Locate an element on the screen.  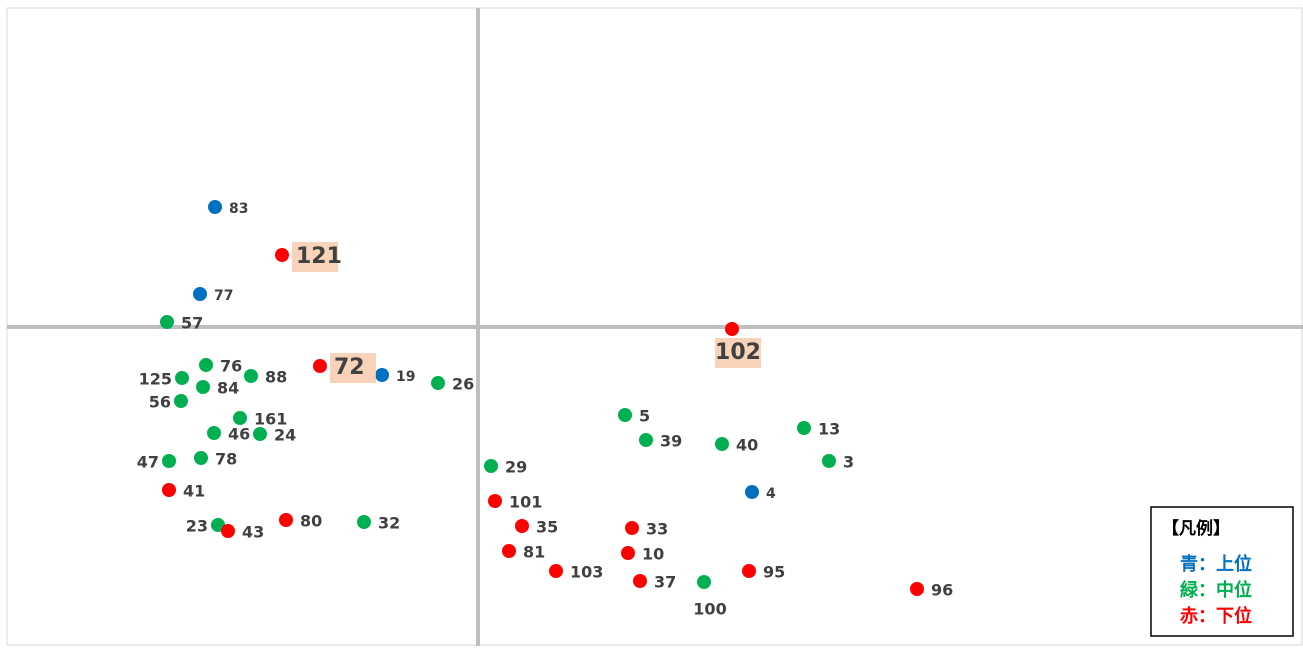
legend-entry: 赤：下位 is located at coordinates (1216, 616).